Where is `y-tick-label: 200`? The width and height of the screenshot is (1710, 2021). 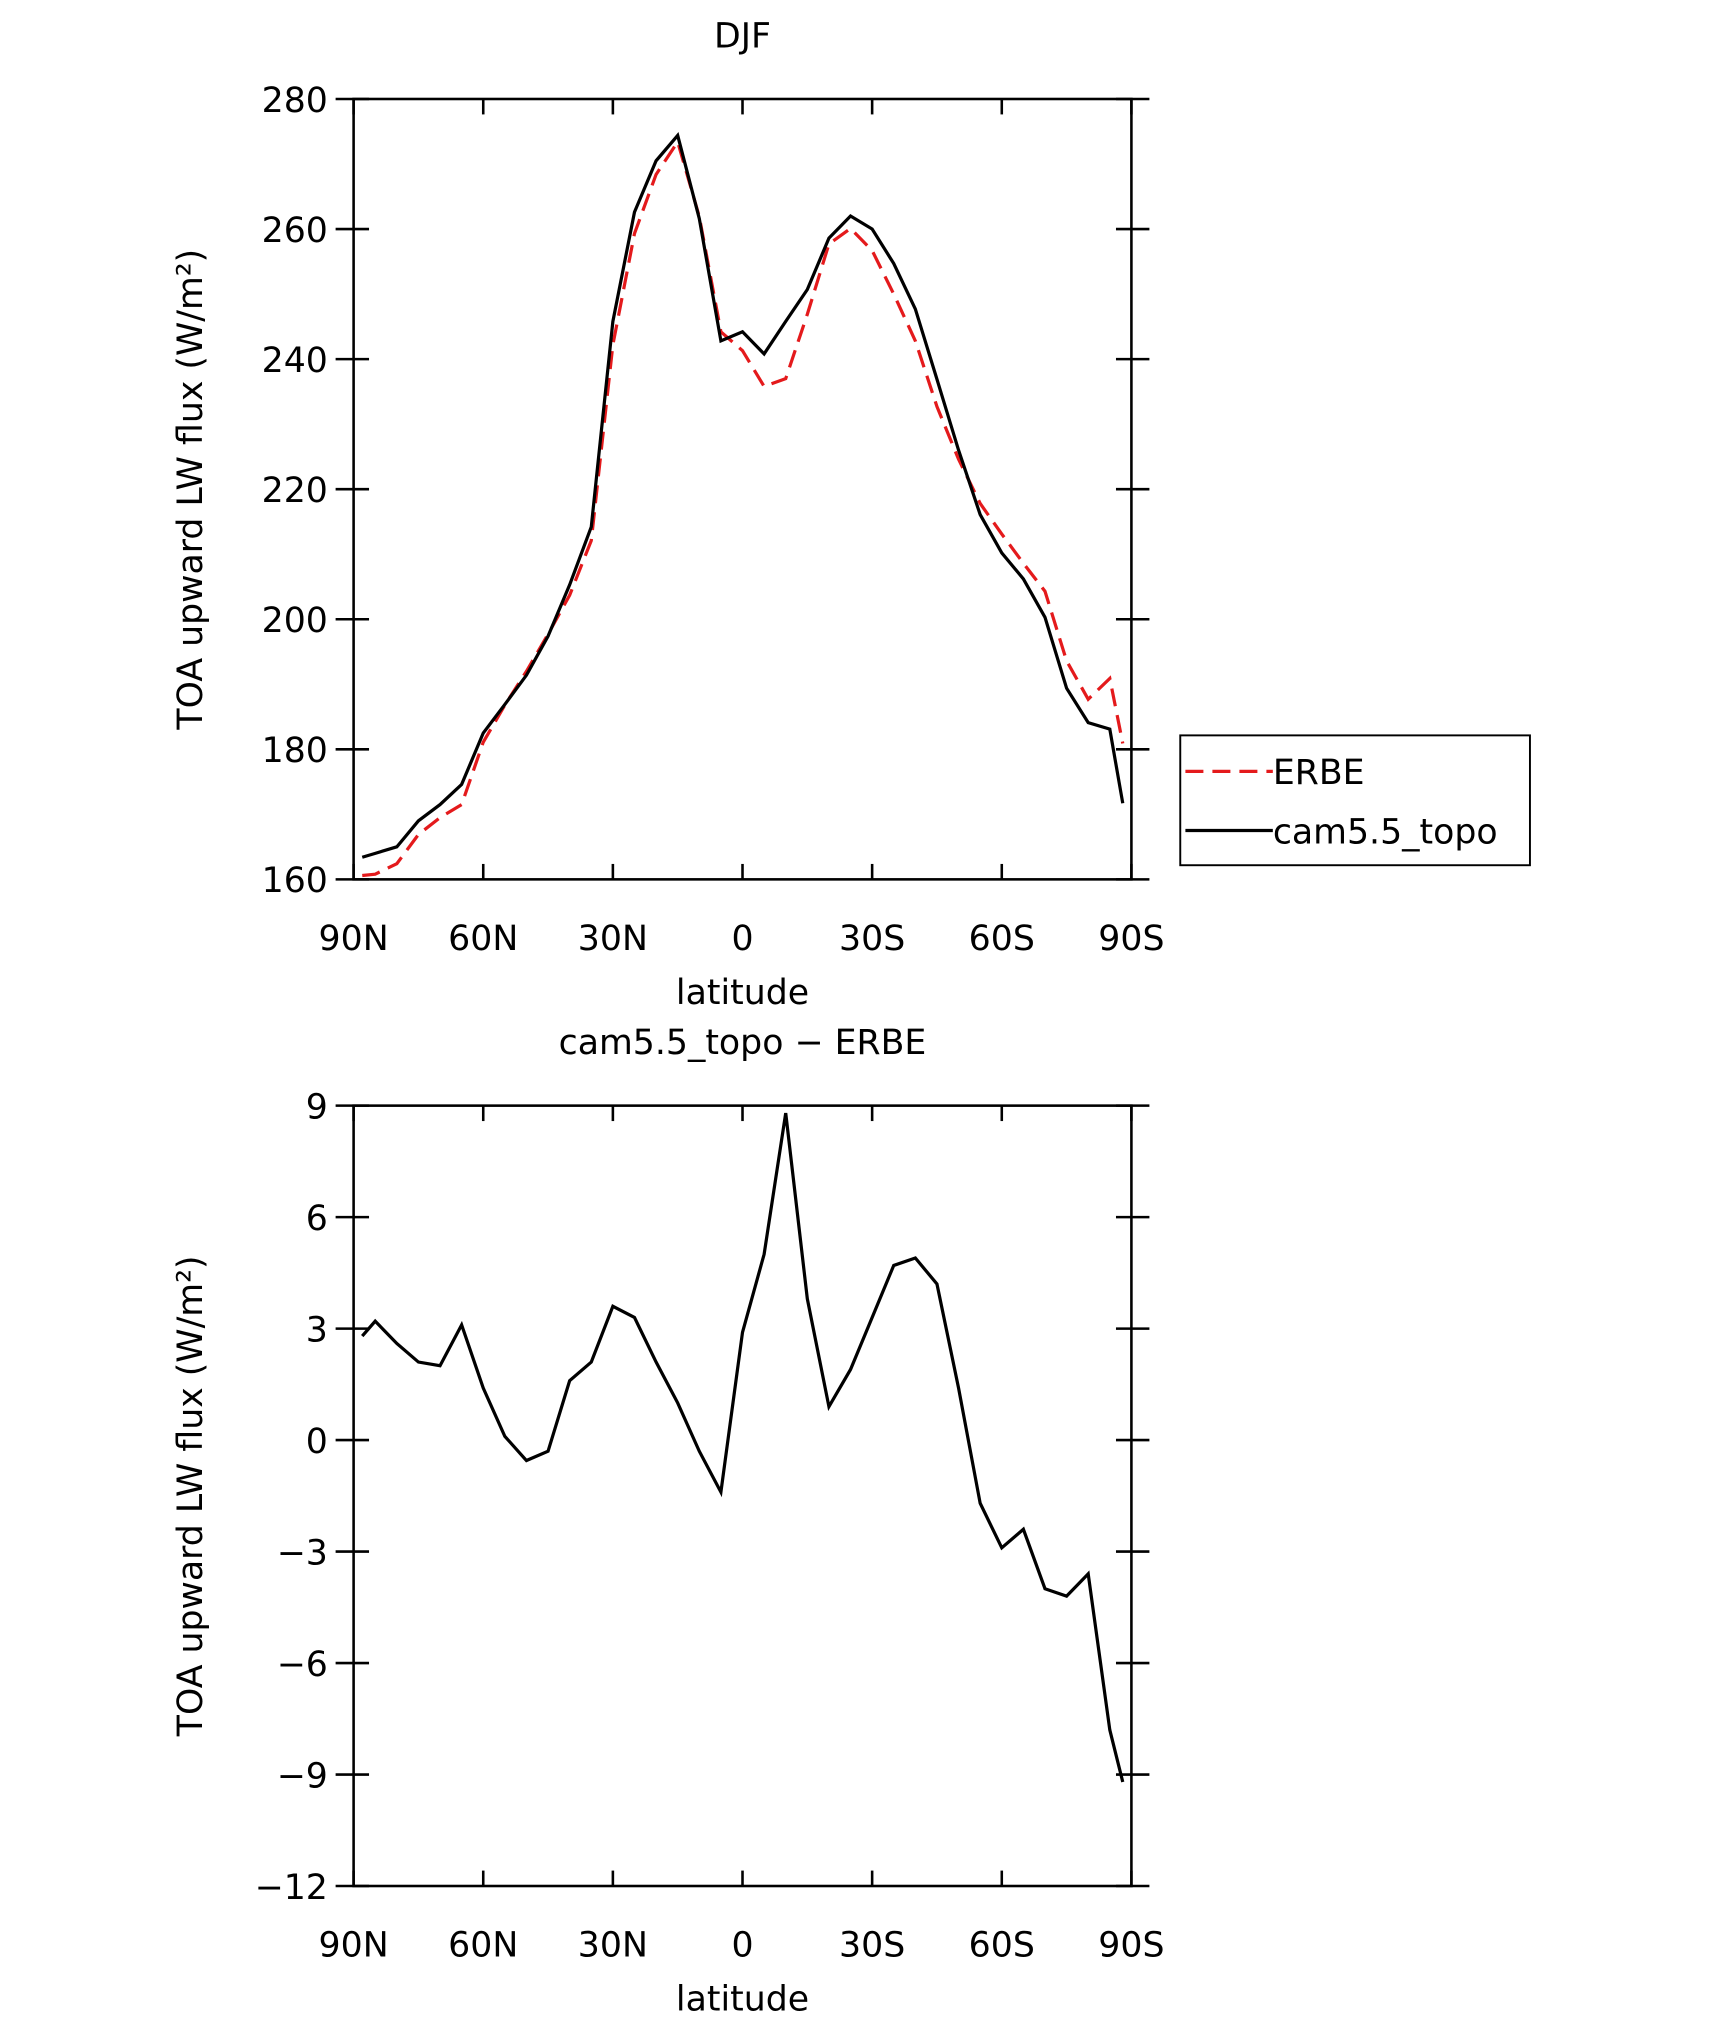 y-tick-label: 200 is located at coordinates (295, 621).